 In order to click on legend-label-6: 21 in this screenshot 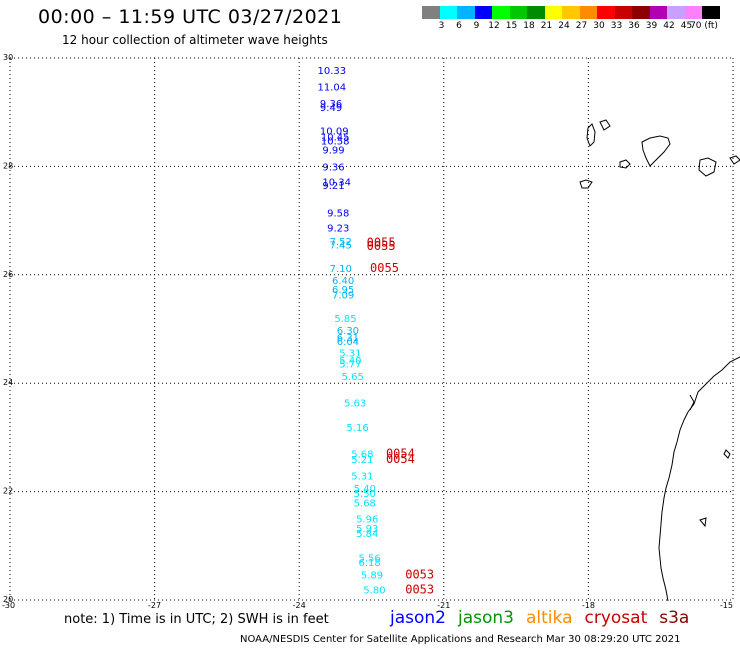, I will do `click(546, 26)`.